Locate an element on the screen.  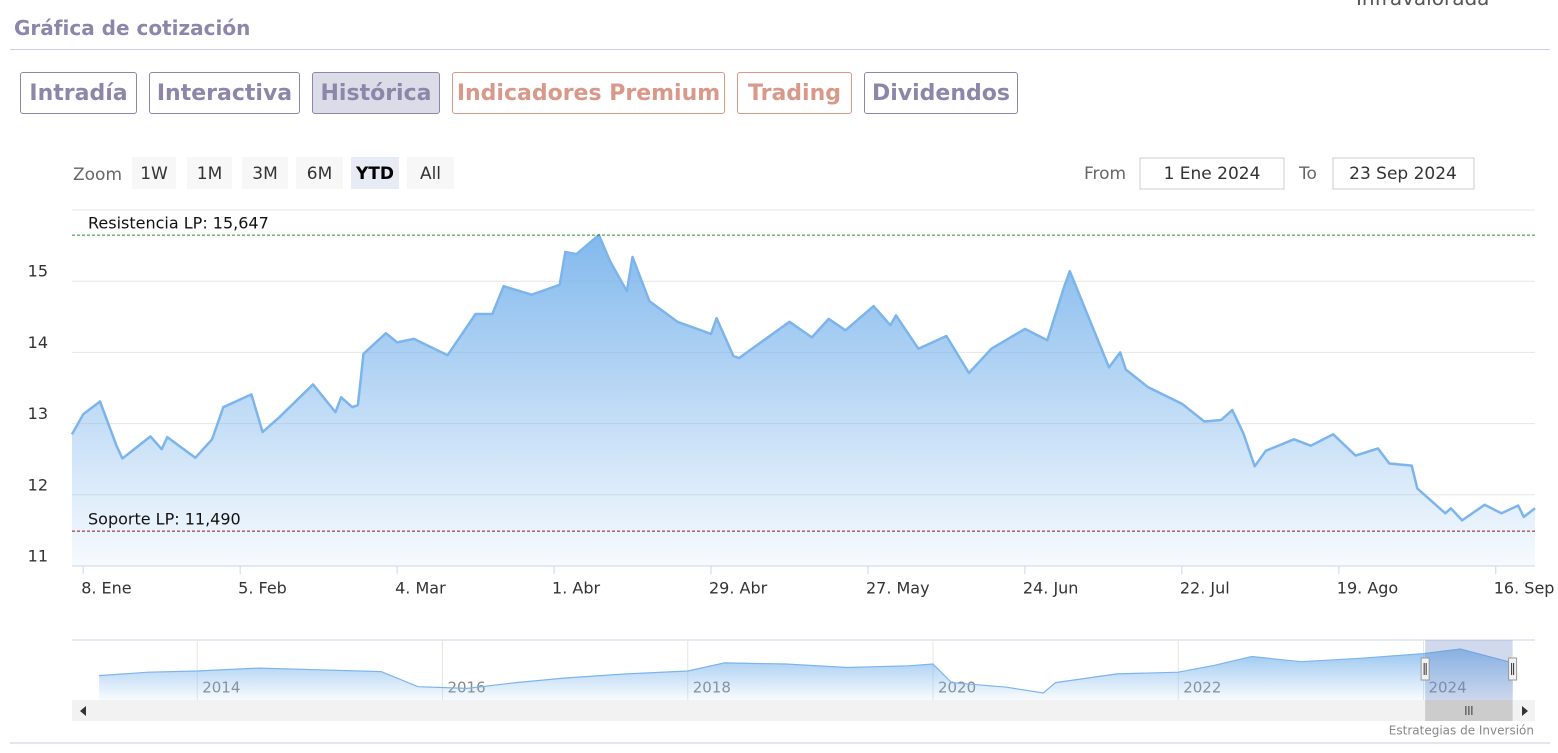
to-value: 23 Sep 2024 is located at coordinates (1403, 174).